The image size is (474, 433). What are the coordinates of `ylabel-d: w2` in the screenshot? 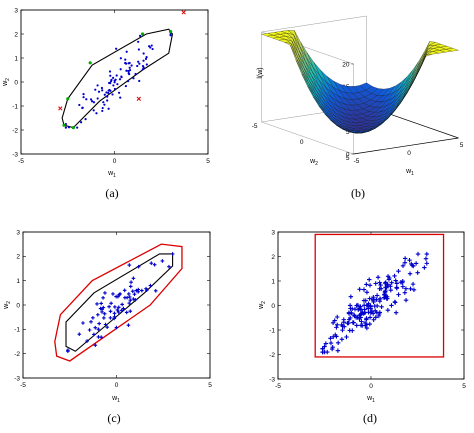 It's located at (262, 305).